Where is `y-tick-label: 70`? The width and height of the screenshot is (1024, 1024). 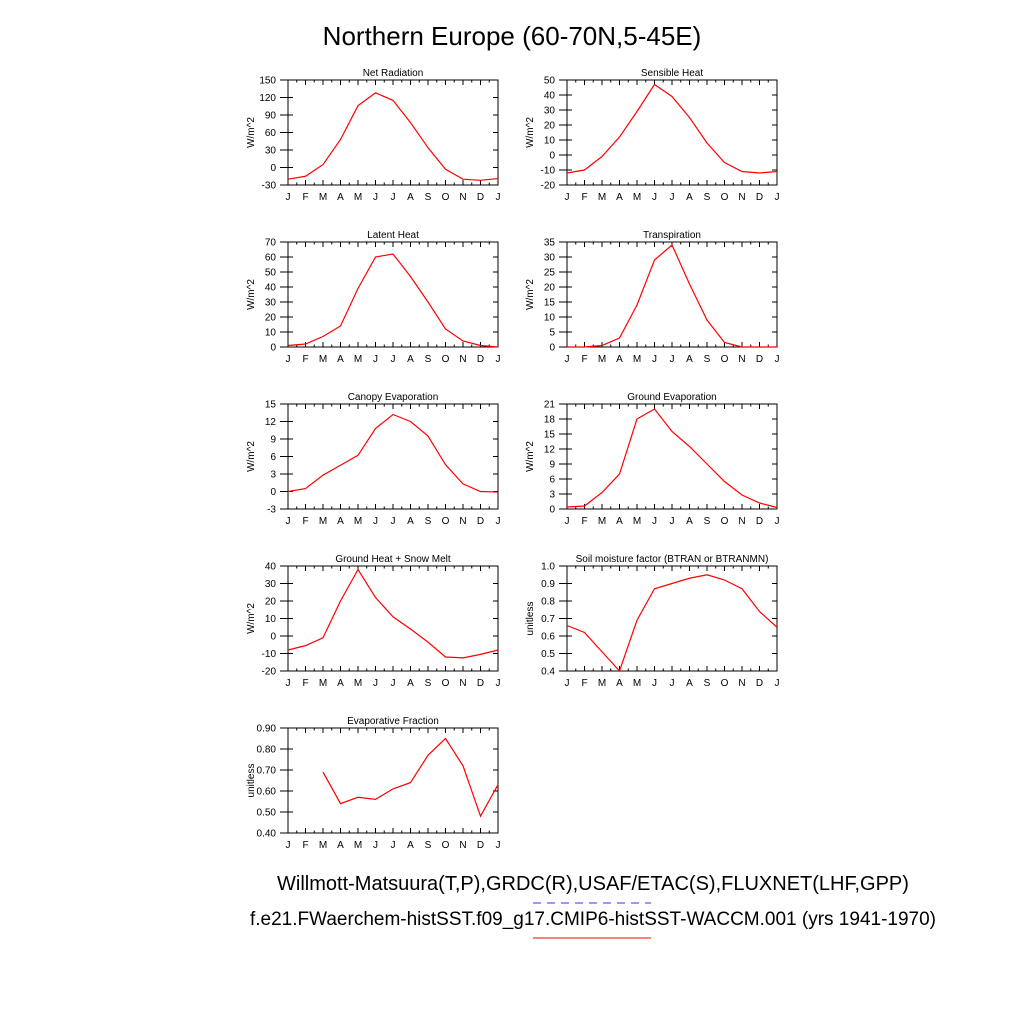 y-tick-label: 70 is located at coordinates (271, 243).